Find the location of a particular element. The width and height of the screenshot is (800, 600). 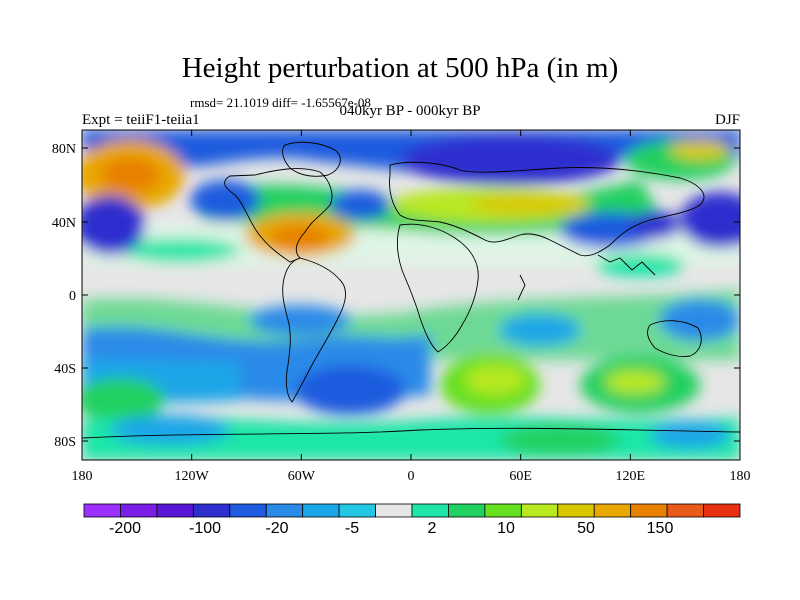

period-label: 040kyr BP - 000kyr BP is located at coordinates (410, 111).